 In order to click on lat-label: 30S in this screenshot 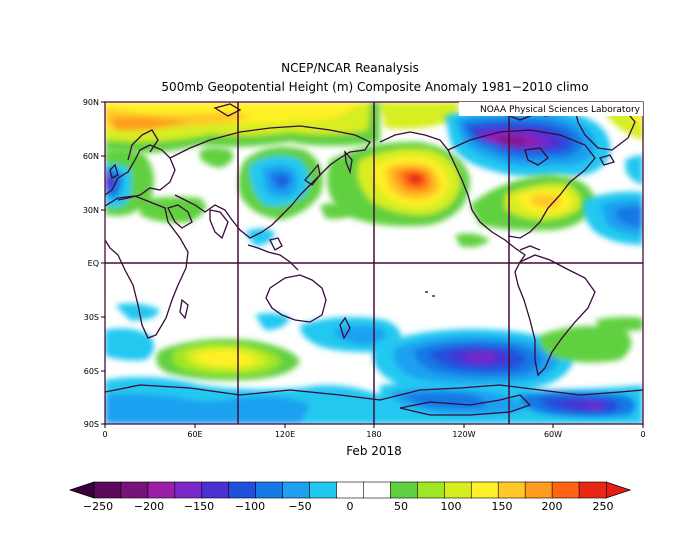, I will do `click(91, 317)`.